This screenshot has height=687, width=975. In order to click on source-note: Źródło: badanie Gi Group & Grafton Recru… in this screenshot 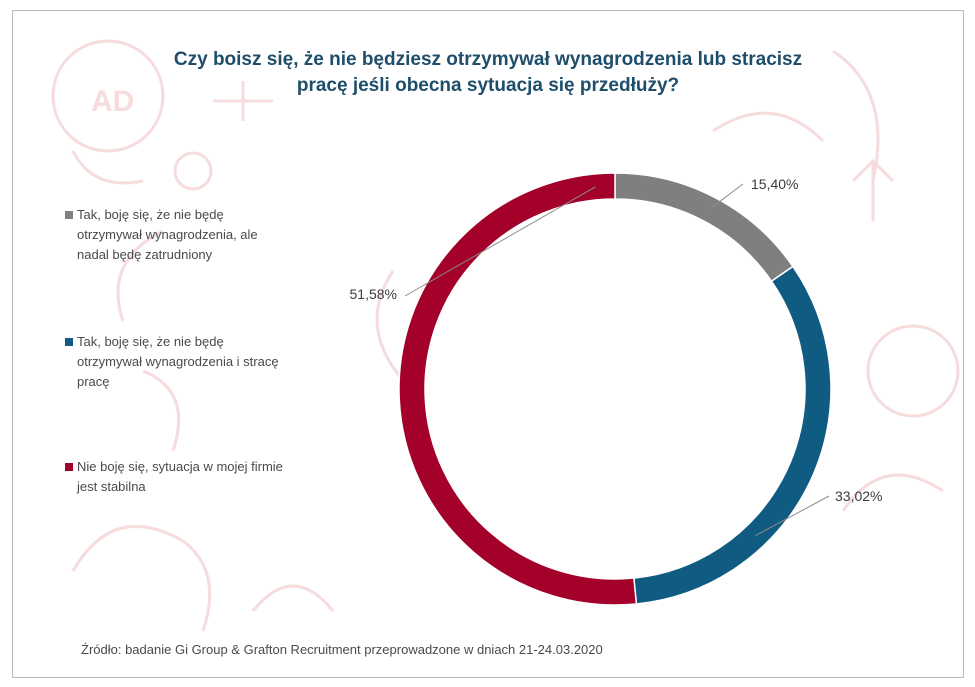, I will do `click(342, 649)`.